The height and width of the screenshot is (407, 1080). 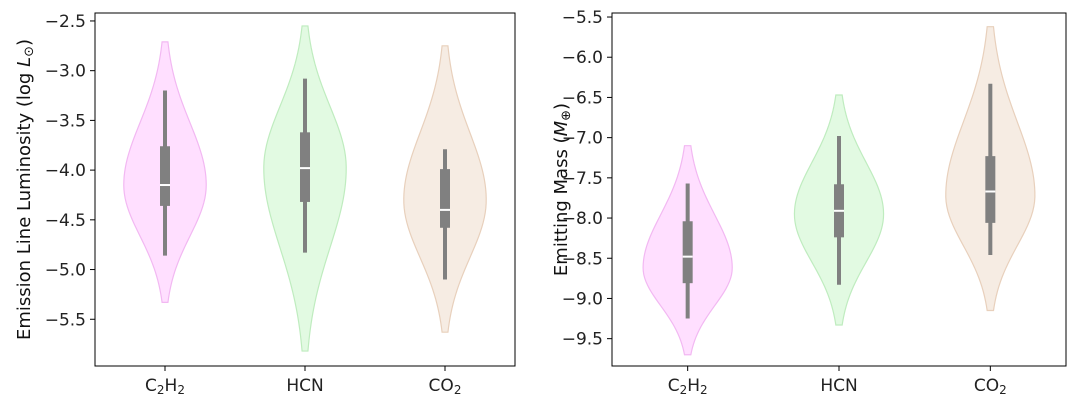 I want to click on y-axis-label-text: Emitting Mass (, so click(x=561, y=206).